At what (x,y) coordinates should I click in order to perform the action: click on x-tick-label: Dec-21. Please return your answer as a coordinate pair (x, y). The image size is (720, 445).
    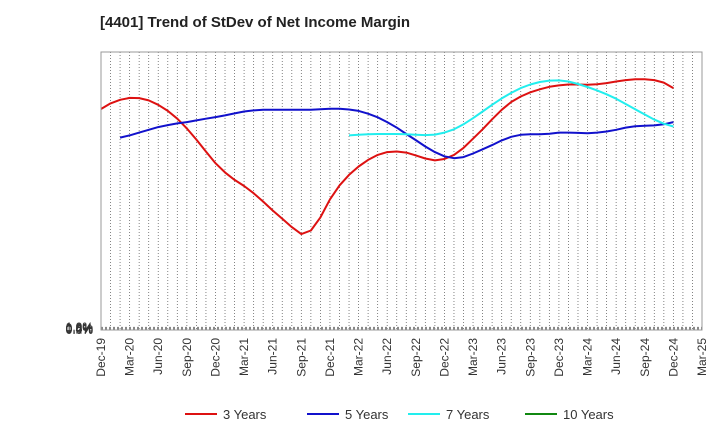
    Looking at the image, I should click on (330, 357).